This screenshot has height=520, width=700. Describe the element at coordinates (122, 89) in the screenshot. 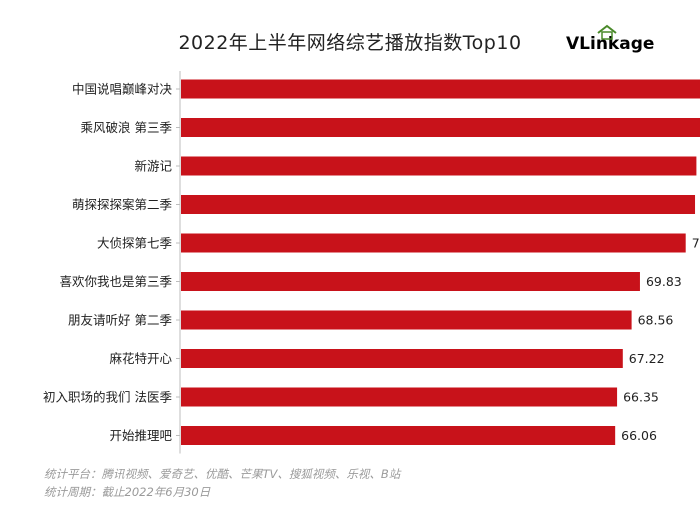

I see `category-label: 中国说唱巅峰对决` at that location.